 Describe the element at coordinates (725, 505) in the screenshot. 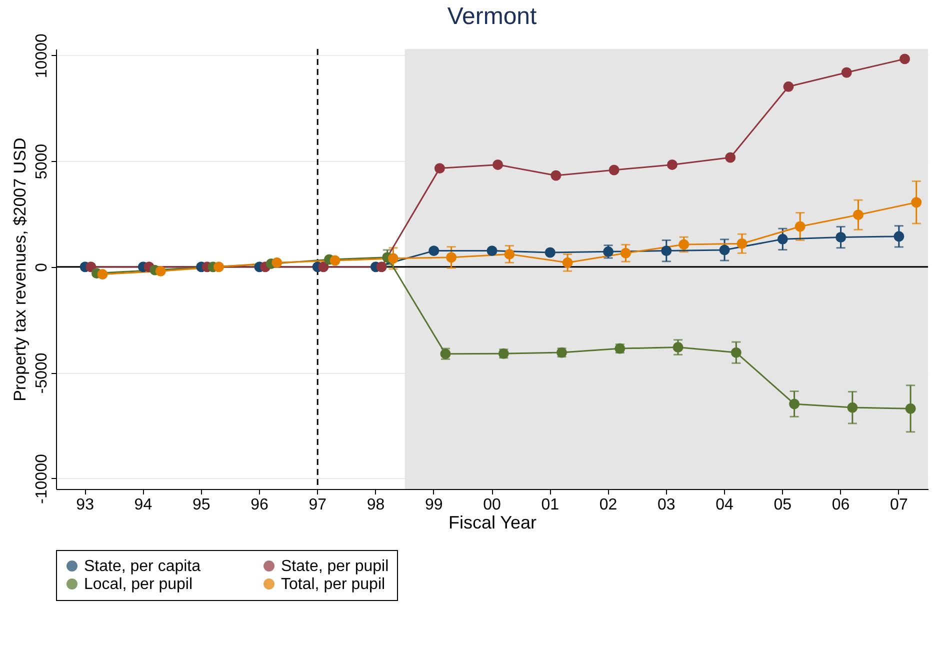

I see `x-tick-label: 04` at that location.